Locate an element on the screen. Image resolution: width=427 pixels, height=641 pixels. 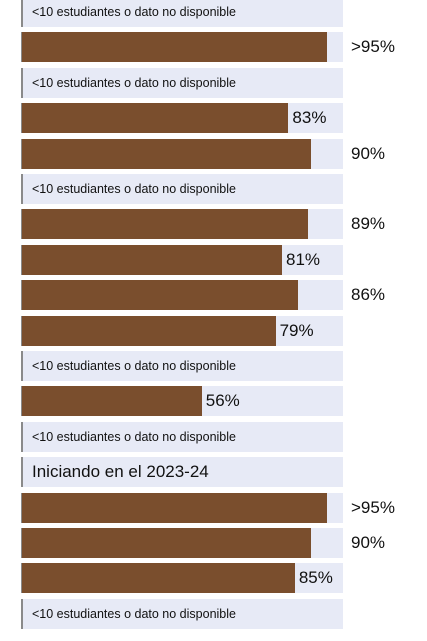
data-label: 83% is located at coordinates (309, 118).